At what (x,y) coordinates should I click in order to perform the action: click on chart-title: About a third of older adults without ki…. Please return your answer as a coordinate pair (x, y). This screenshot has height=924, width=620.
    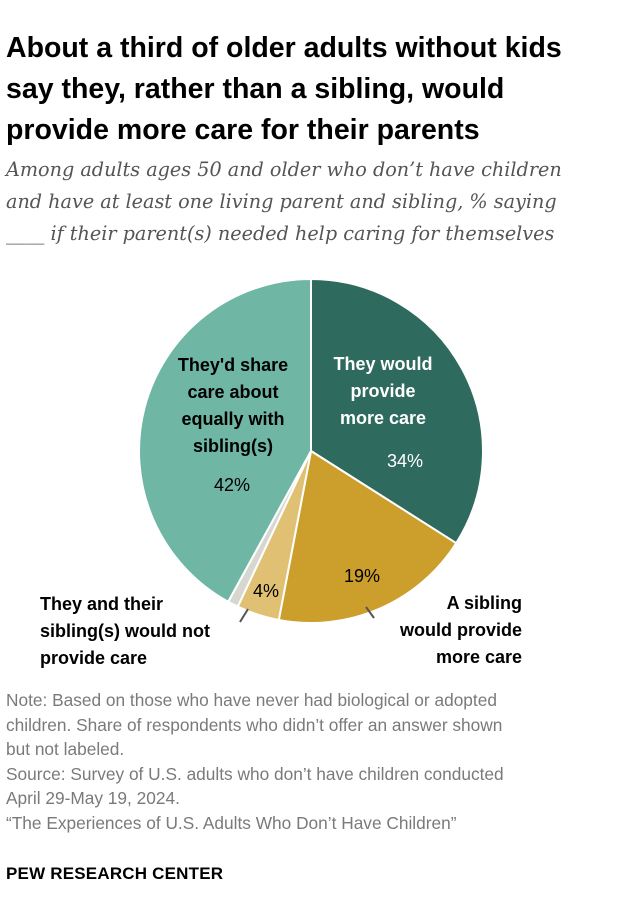
    Looking at the image, I should click on (310, 89).